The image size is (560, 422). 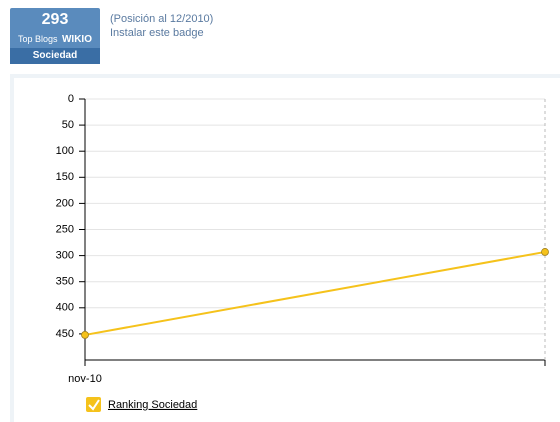 I want to click on y-tick-label: 300, so click(x=65, y=256).